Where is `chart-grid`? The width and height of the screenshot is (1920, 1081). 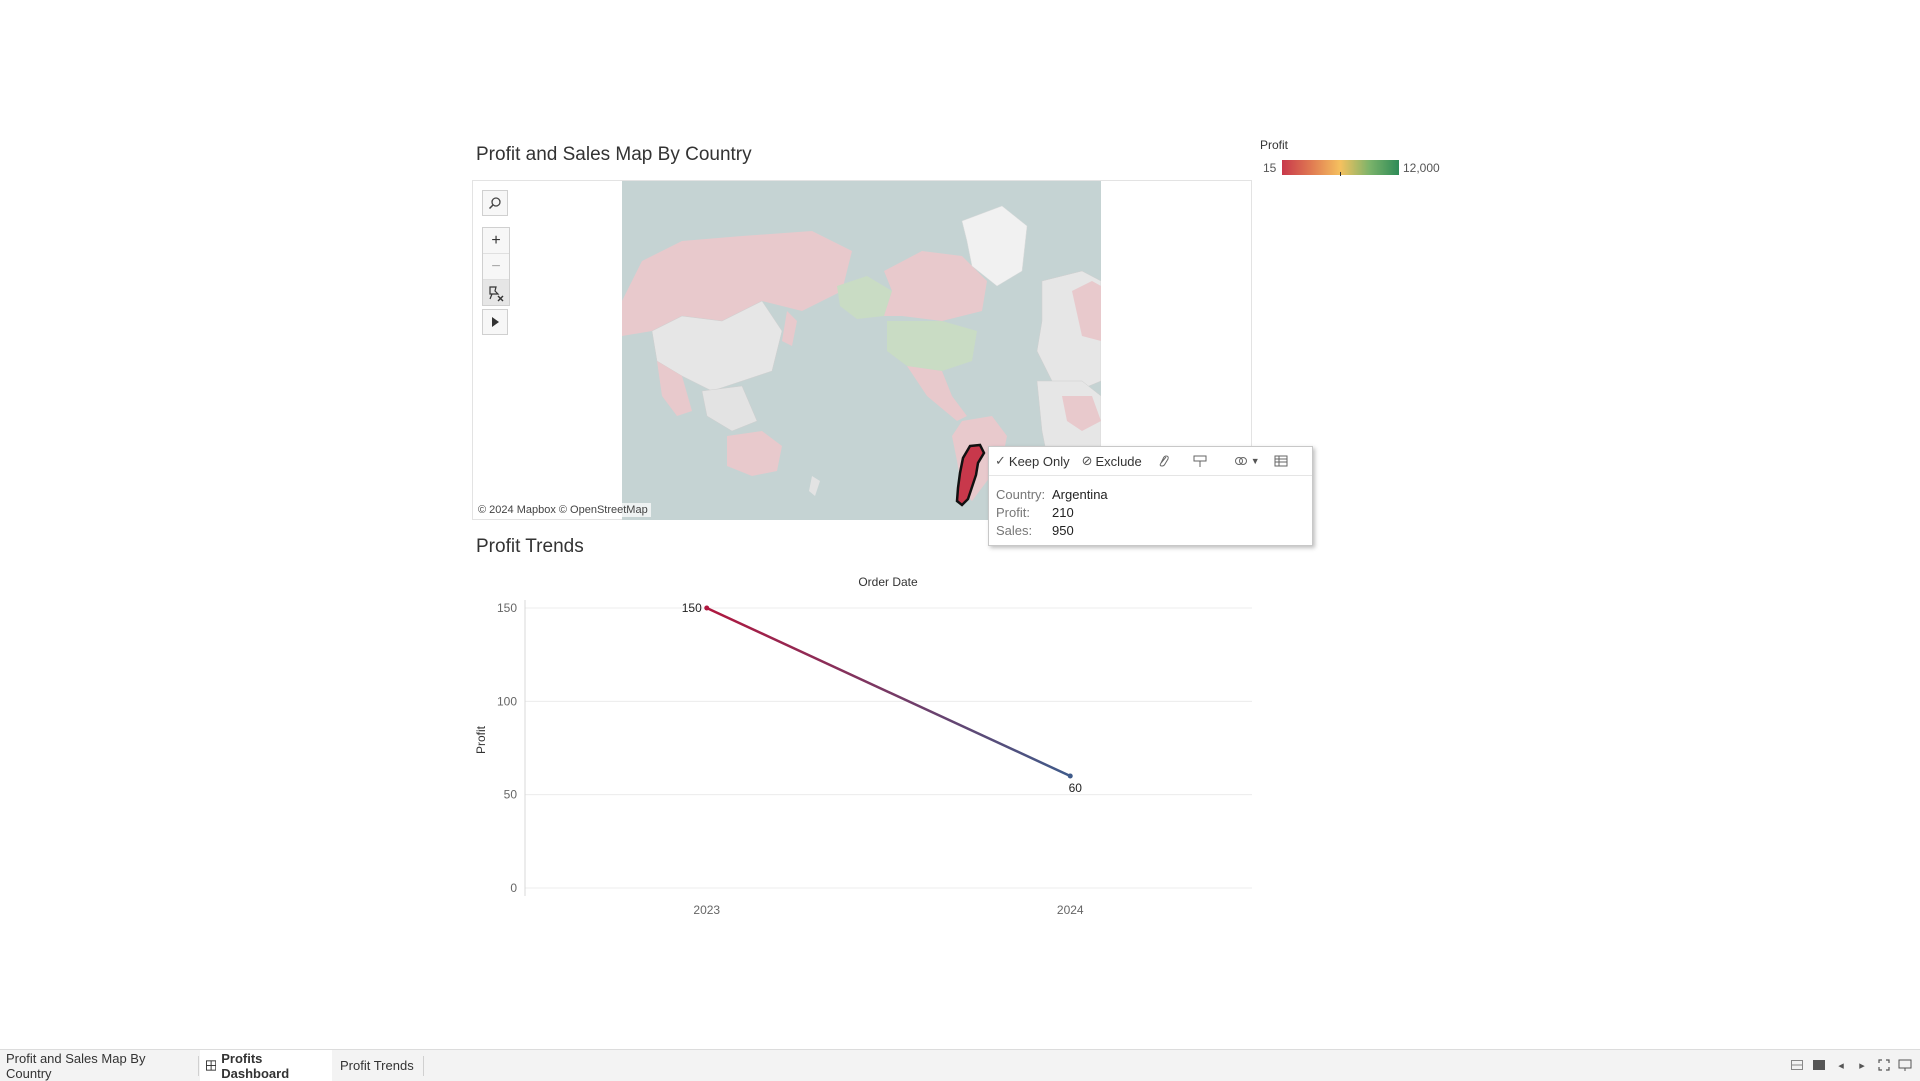 chart-grid is located at coordinates (888, 748).